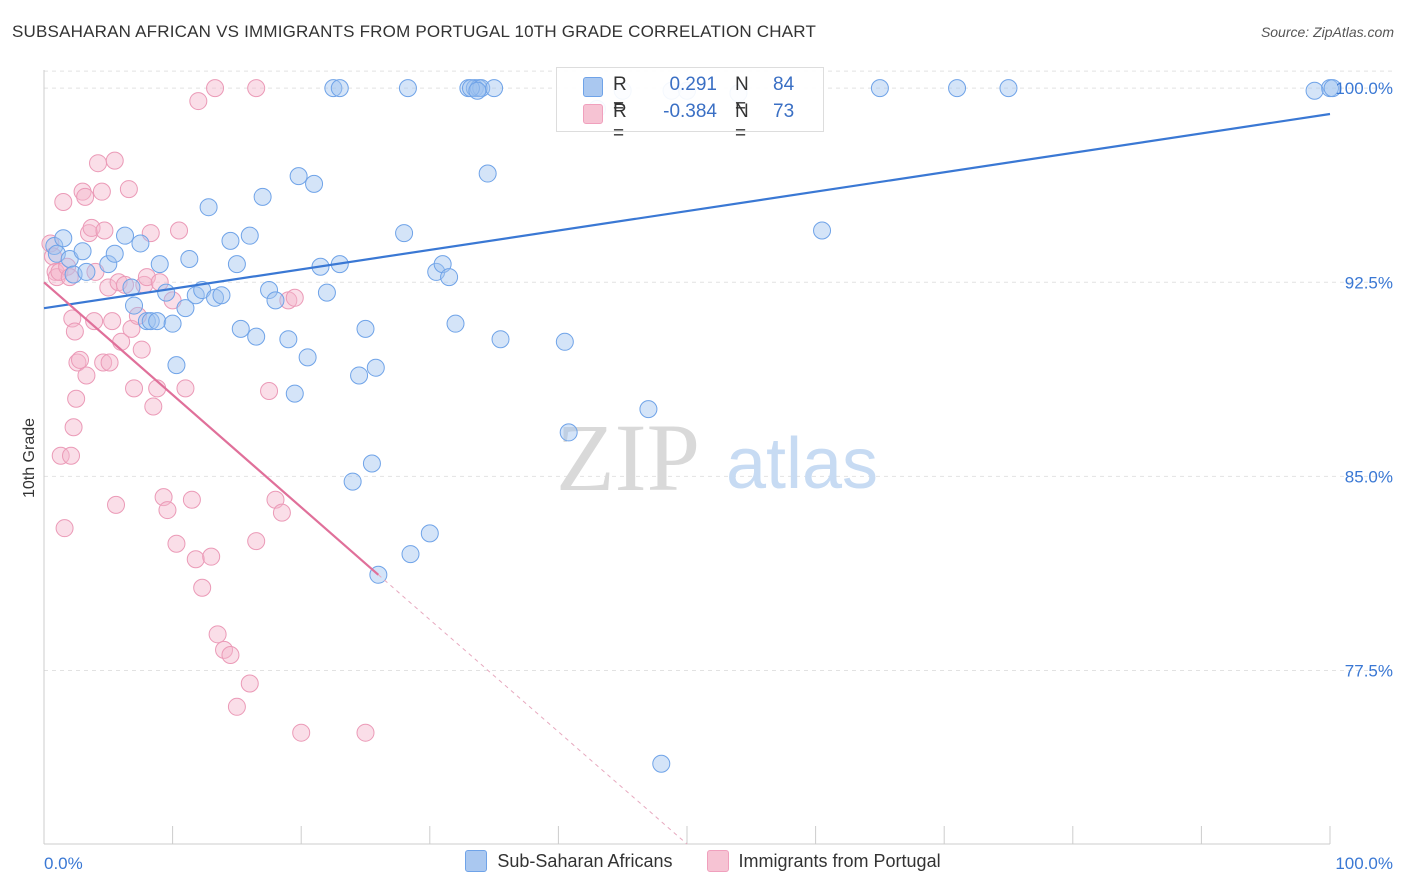  Describe the element at coordinates (784, 84) in the screenshot. I see `n-value: 84` at that location.